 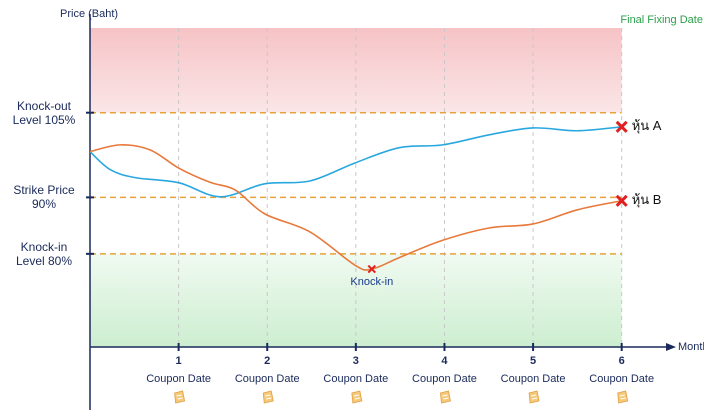 What do you see at coordinates (661, 20) in the screenshot?
I see `annotation: Final Fixing Date` at bounding box center [661, 20].